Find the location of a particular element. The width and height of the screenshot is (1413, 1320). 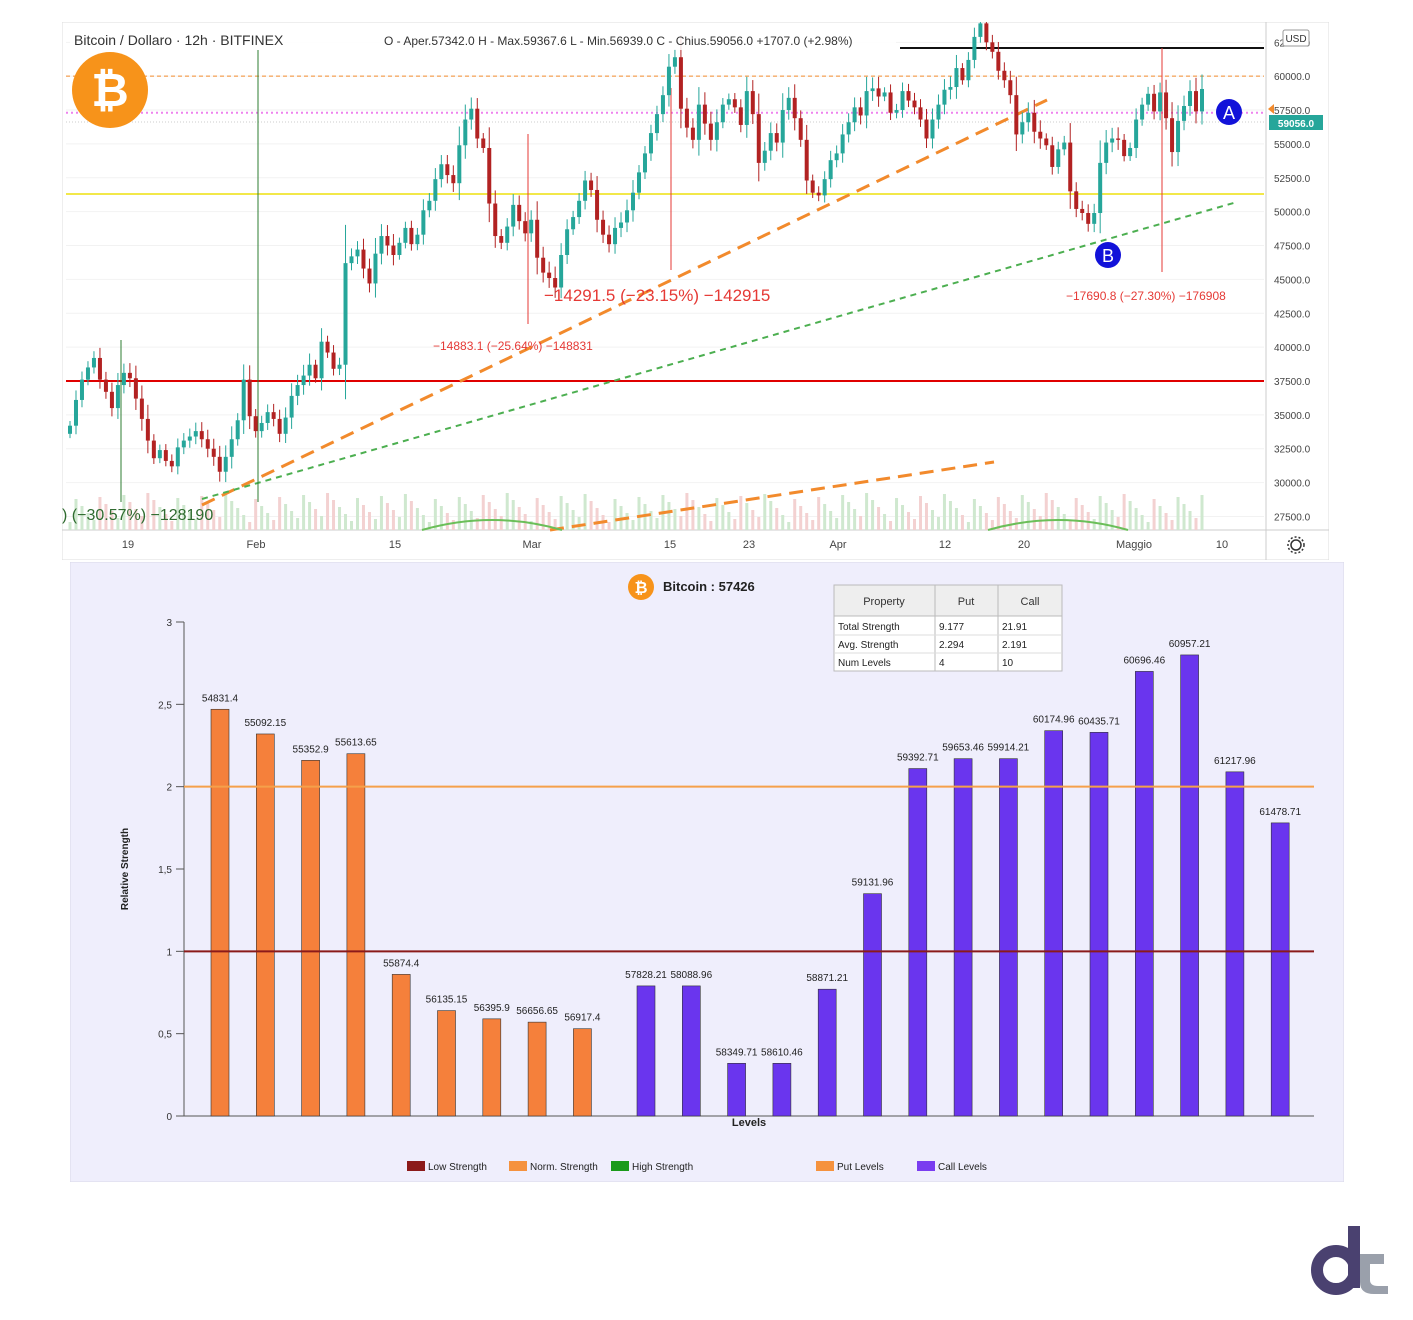

y-tick-label: 0,5 is located at coordinates (165, 1035).